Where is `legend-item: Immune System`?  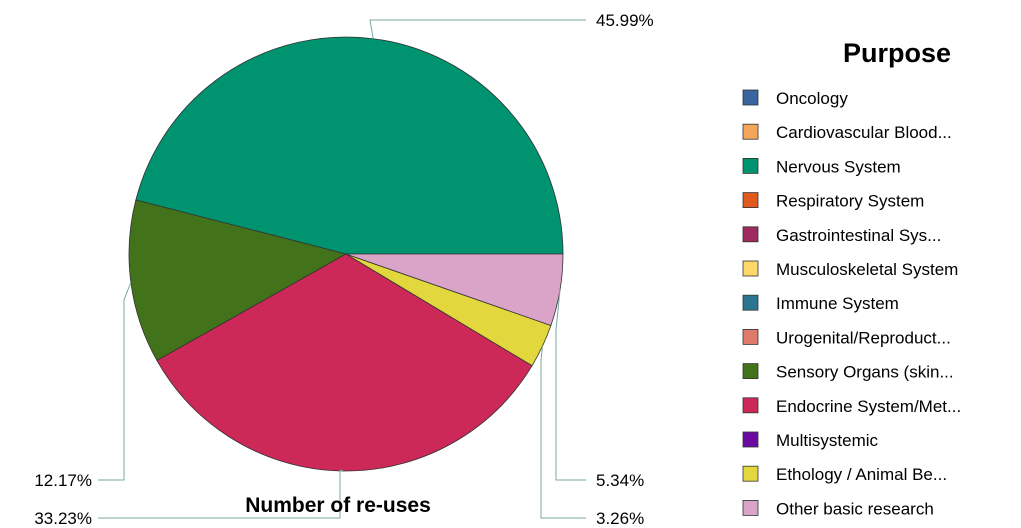
legend-item: Immune System is located at coordinates (820, 303).